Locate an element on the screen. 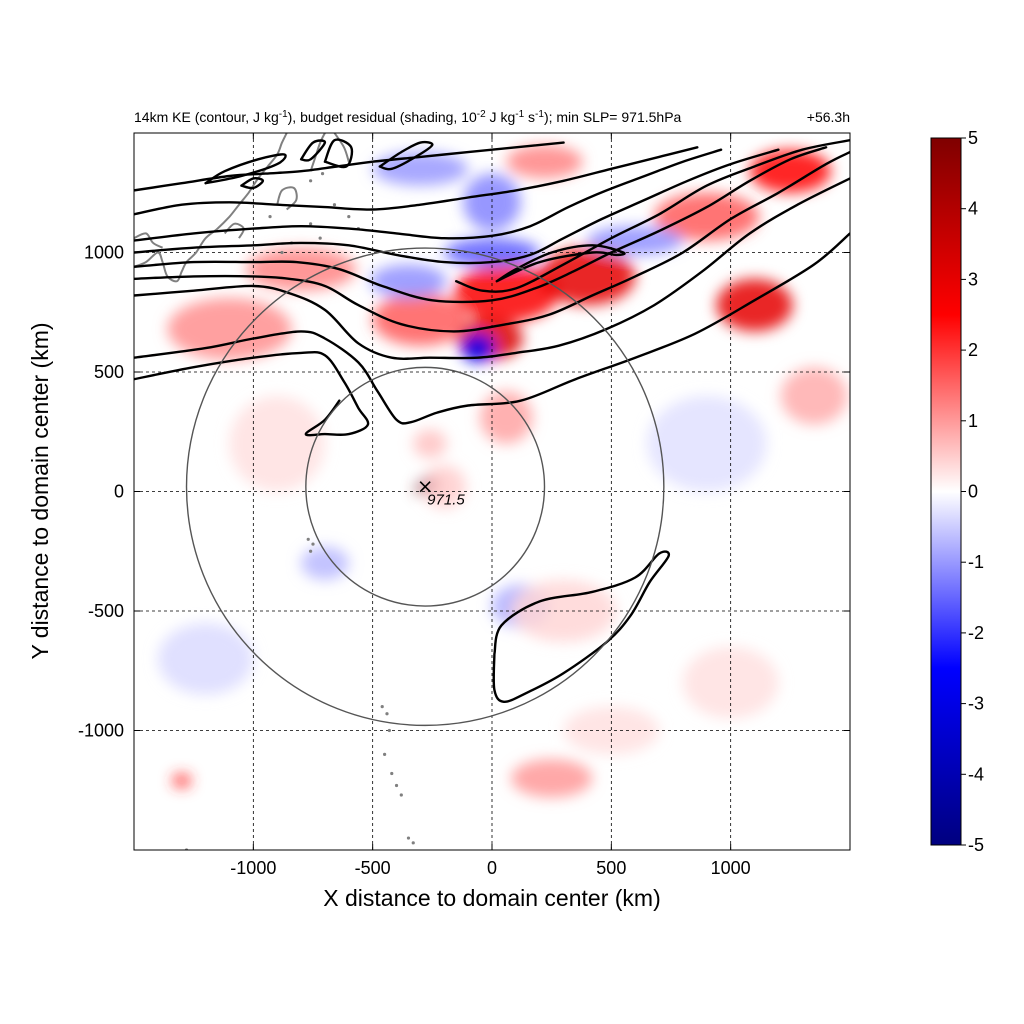  colorbar-tick-label: -5 is located at coordinates (976, 845).